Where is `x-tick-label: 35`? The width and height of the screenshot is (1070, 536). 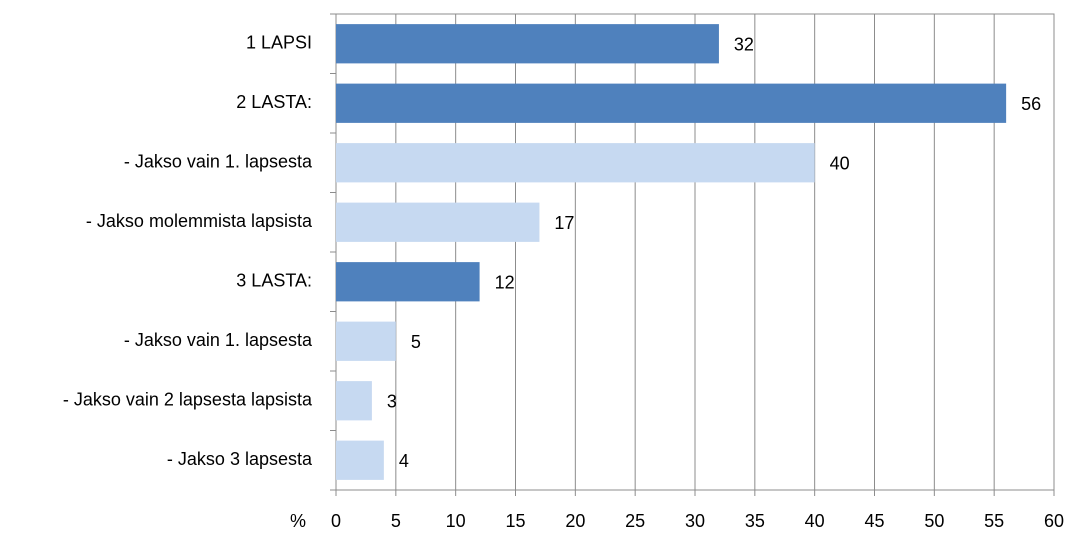
x-tick-label: 35 is located at coordinates (755, 521).